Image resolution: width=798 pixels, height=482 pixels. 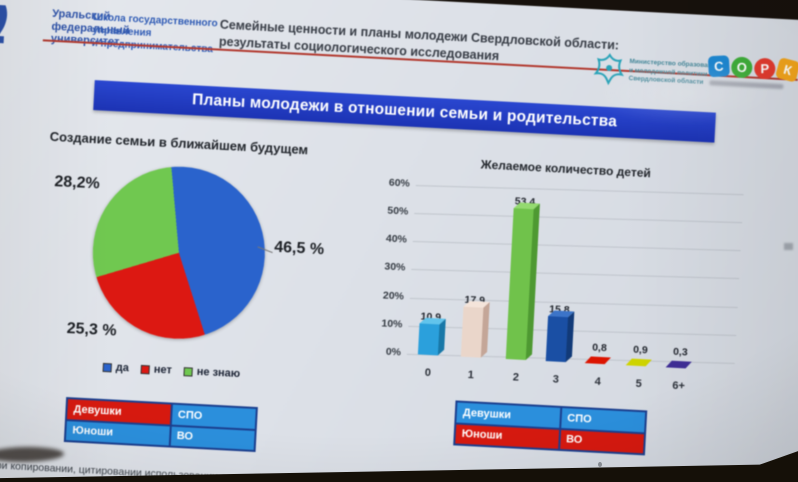 I want to click on bar-group: 53,4 2, so click(x=520, y=279).